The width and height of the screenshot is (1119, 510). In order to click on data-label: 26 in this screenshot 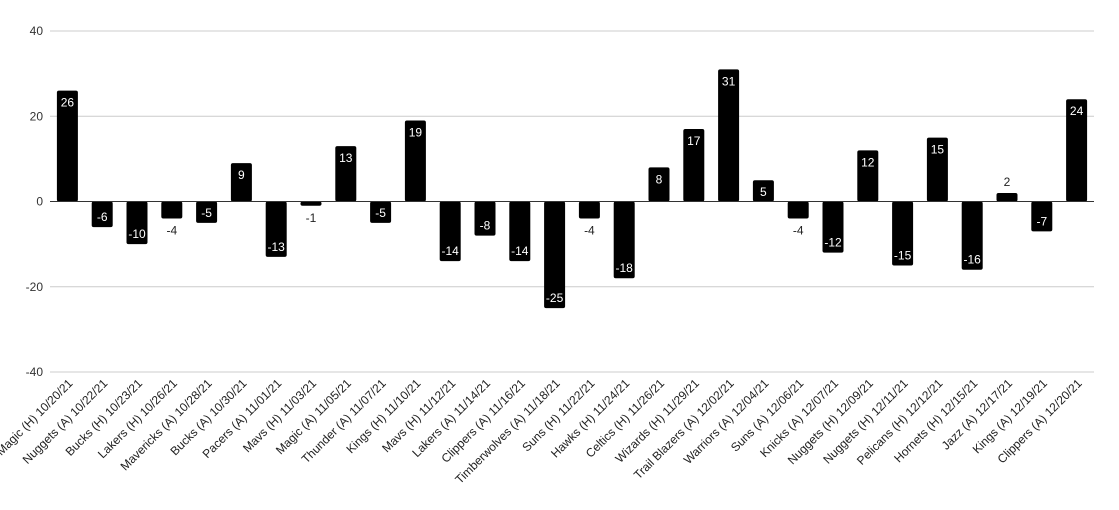, I will do `click(68, 103)`.